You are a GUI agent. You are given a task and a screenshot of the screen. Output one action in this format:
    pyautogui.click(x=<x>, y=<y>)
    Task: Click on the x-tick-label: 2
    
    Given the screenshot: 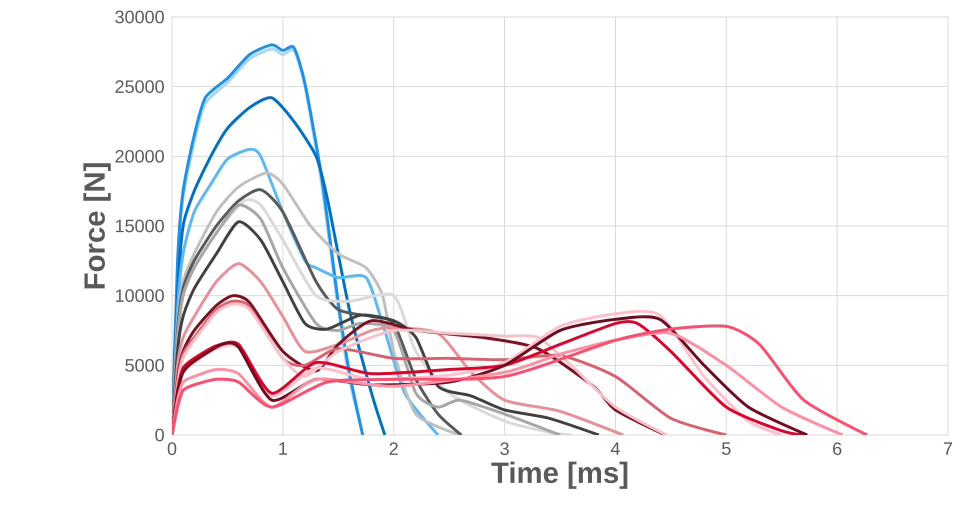 What is the action you would take?
    pyautogui.click(x=394, y=448)
    